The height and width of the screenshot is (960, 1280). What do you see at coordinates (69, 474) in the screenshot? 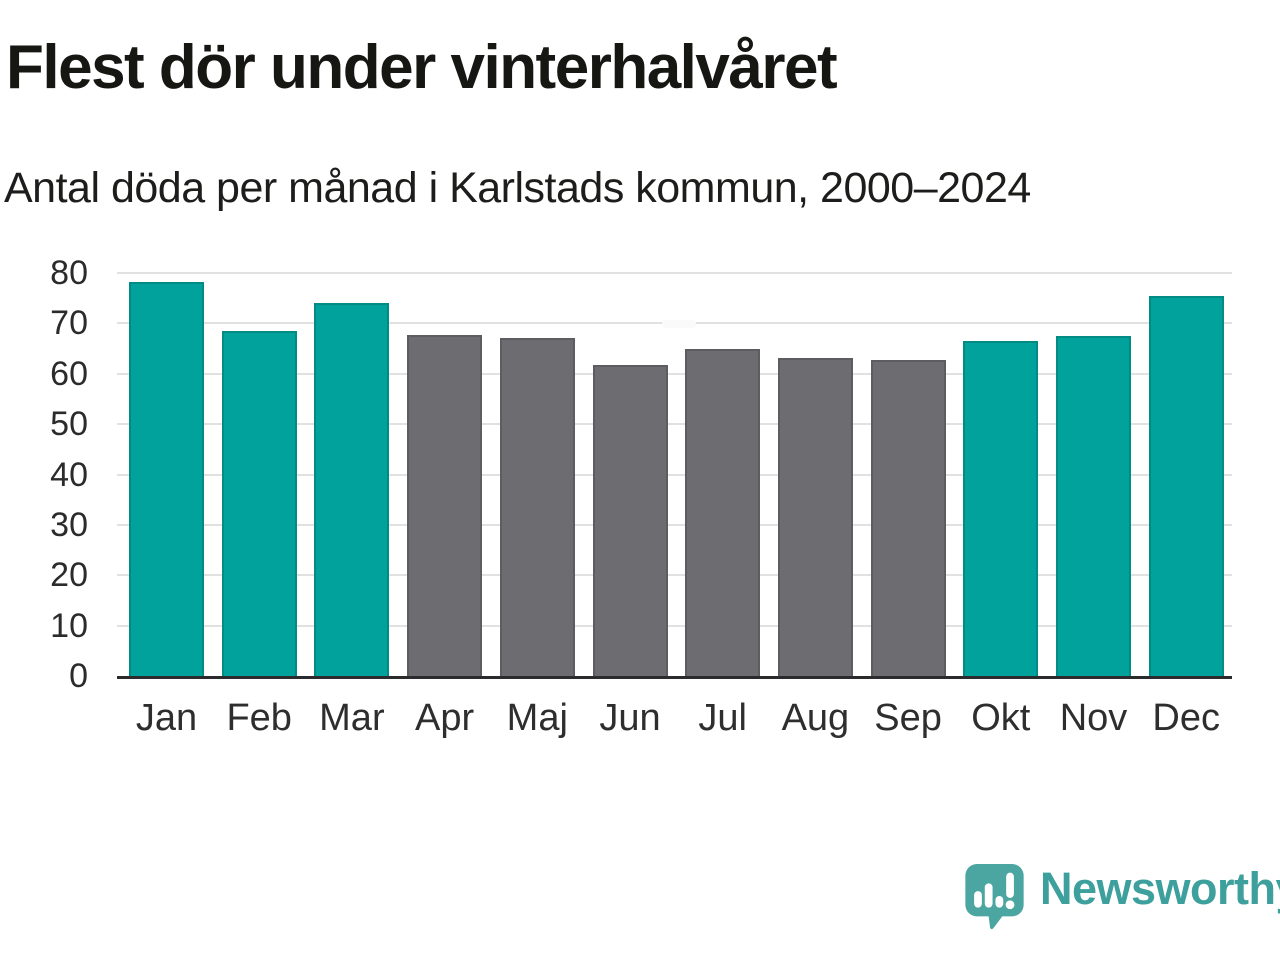
I see `y-tick-label-40: 40` at bounding box center [69, 474].